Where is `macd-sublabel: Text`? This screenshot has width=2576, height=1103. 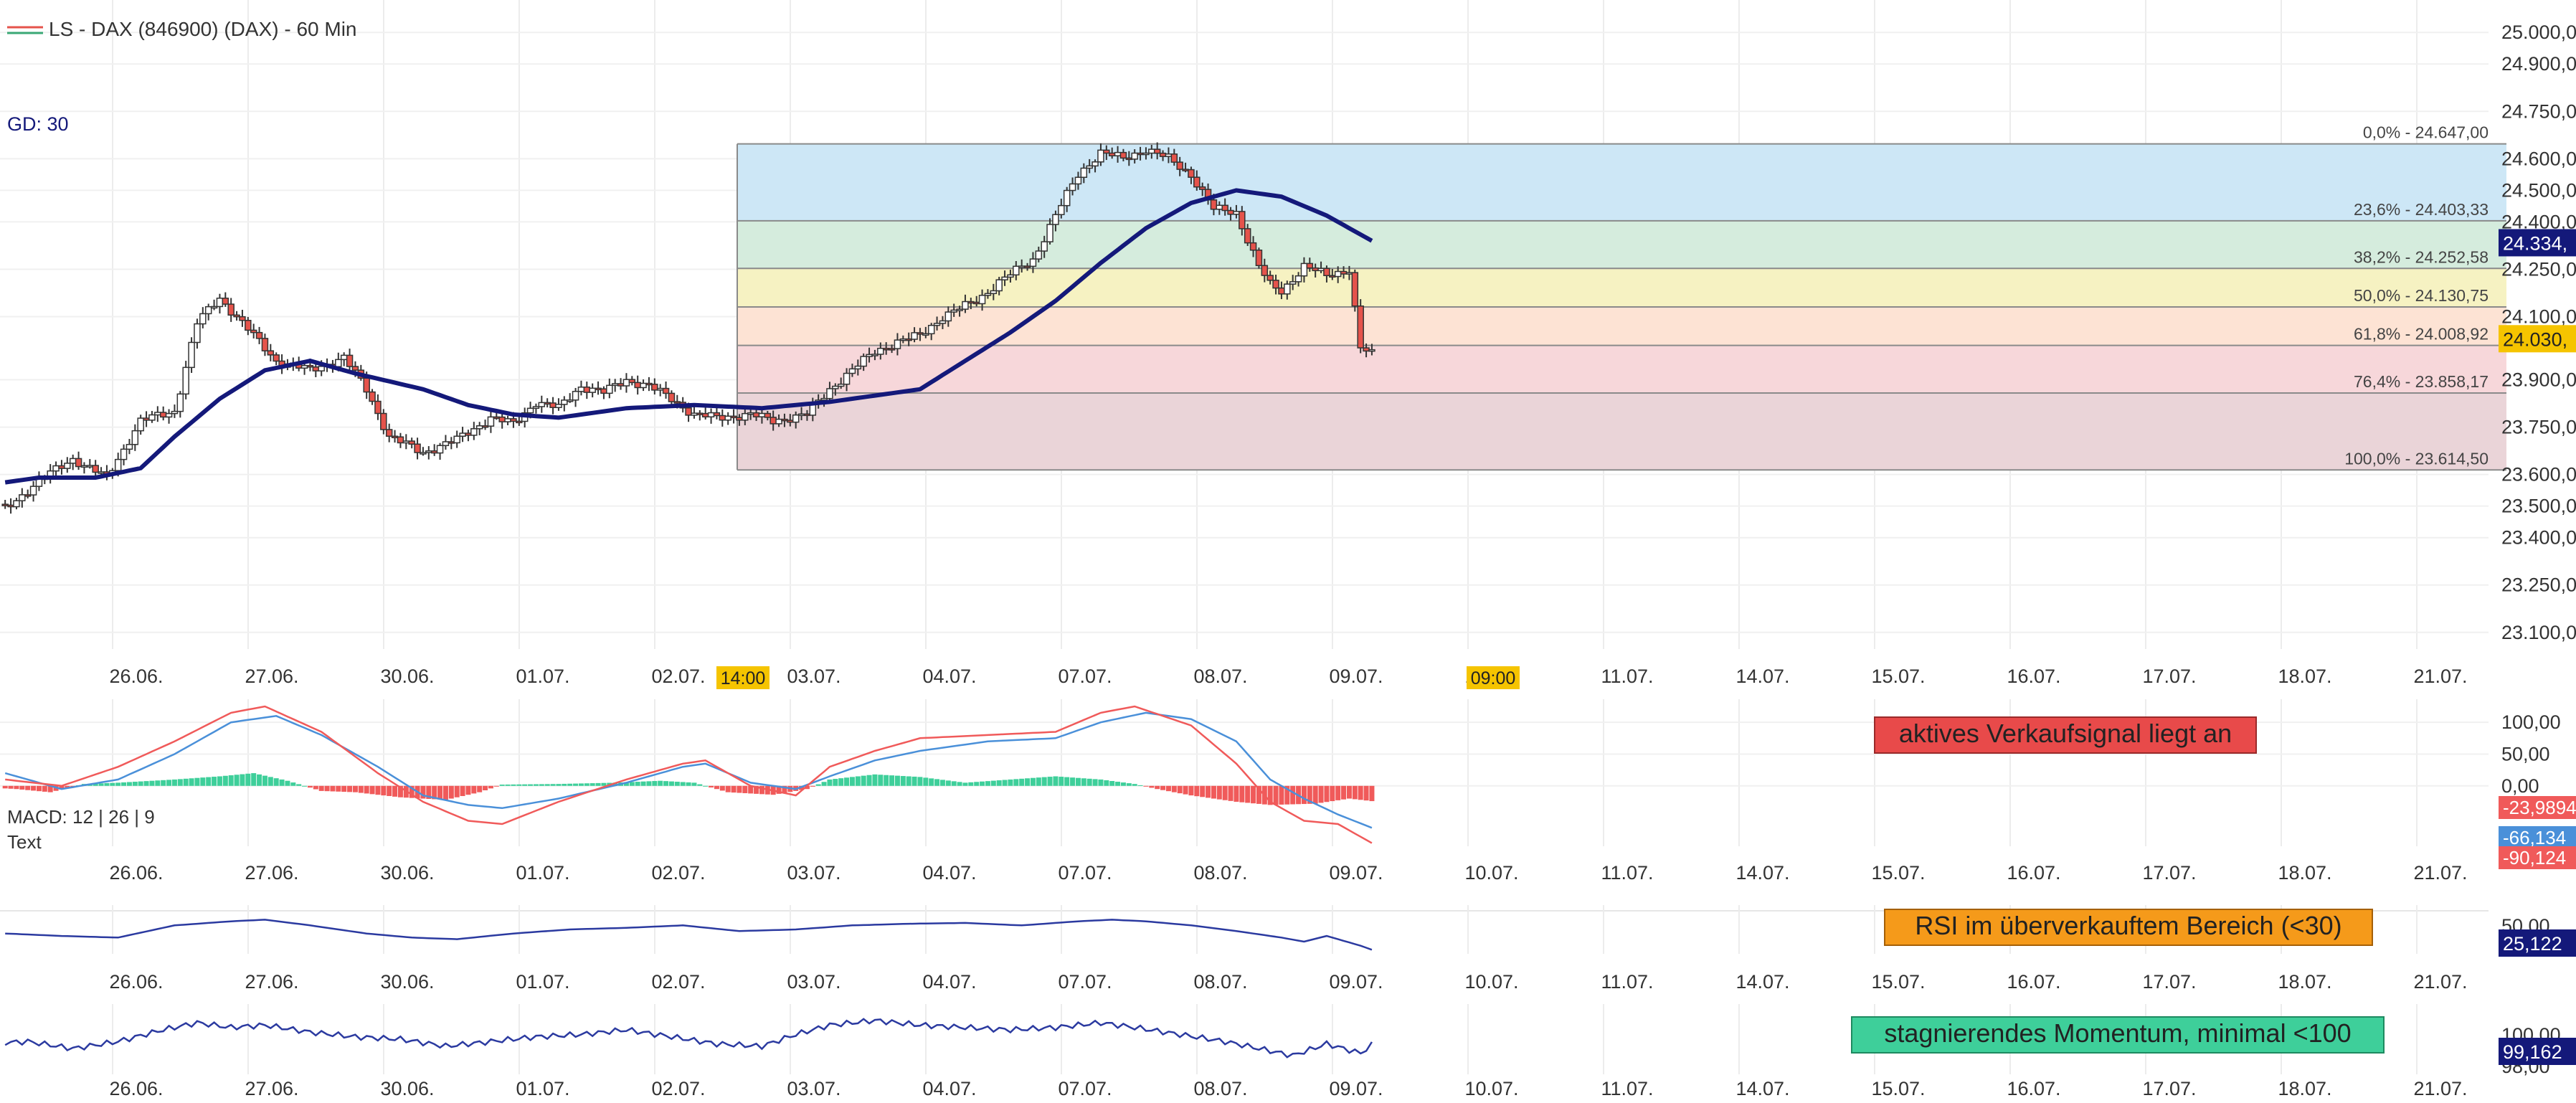 macd-sublabel: Text is located at coordinates (24, 842).